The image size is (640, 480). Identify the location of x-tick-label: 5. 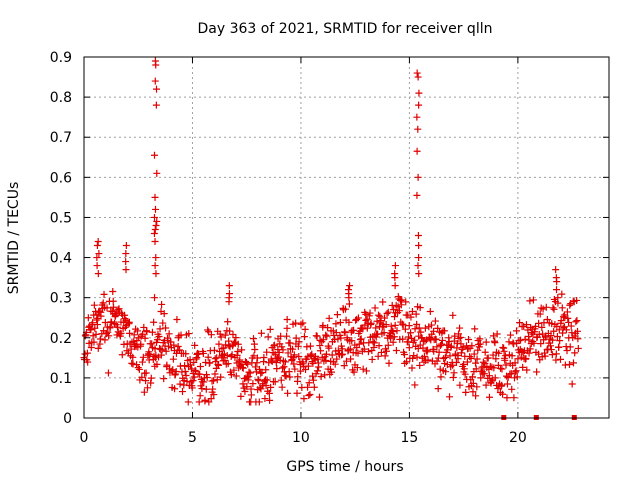
(192, 438).